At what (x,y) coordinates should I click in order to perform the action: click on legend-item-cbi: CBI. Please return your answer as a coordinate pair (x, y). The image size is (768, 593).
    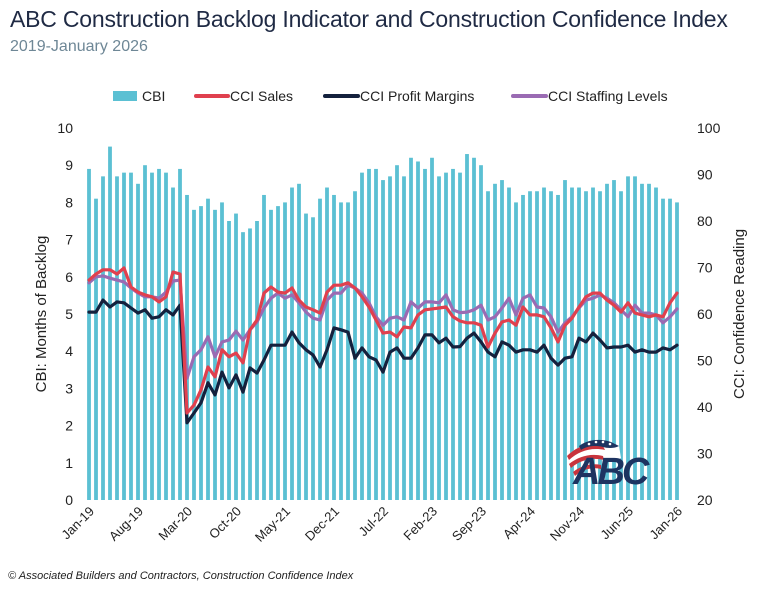
    Looking at the image, I should click on (139, 96).